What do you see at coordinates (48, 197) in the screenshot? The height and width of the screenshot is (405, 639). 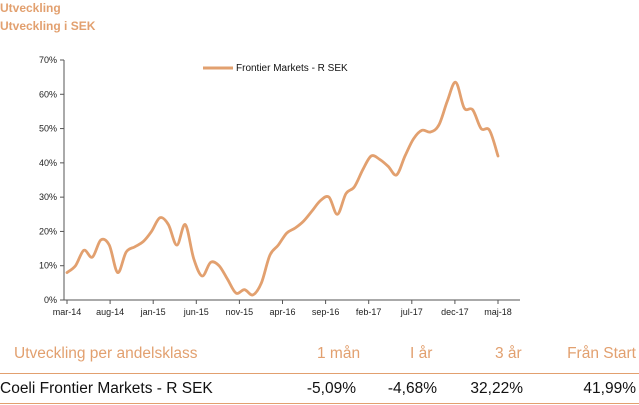 I see `y-tick-label: 30%` at bounding box center [48, 197].